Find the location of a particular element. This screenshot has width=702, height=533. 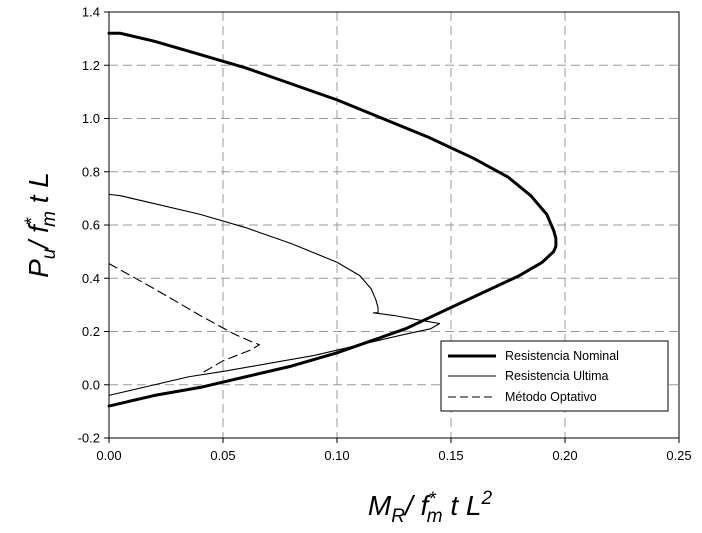

y-axis: -0.2 0.0 0.2 0.4 0.6 0.8 1.0 1.2 1.4 is located at coordinates (93, 225).